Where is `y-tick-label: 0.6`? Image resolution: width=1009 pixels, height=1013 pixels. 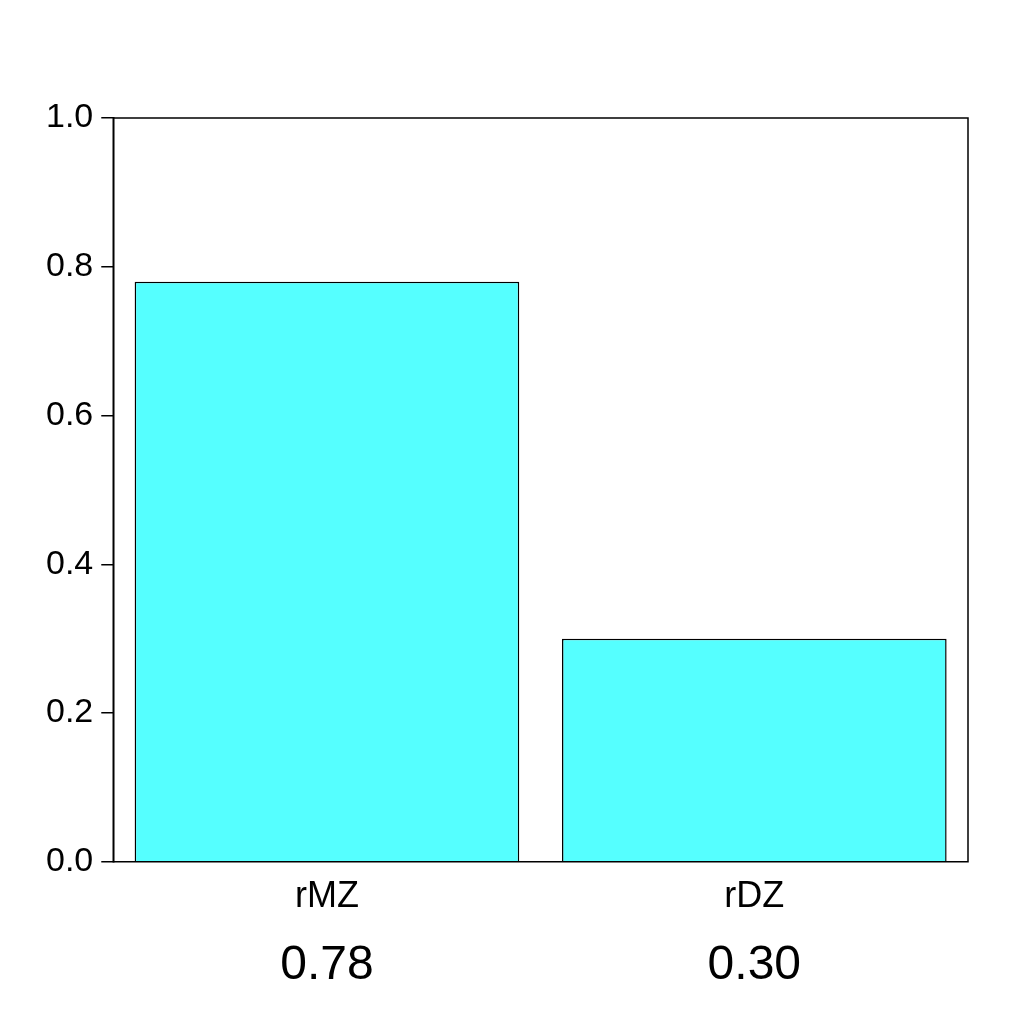 y-tick-label: 0.6 is located at coordinates (70, 412).